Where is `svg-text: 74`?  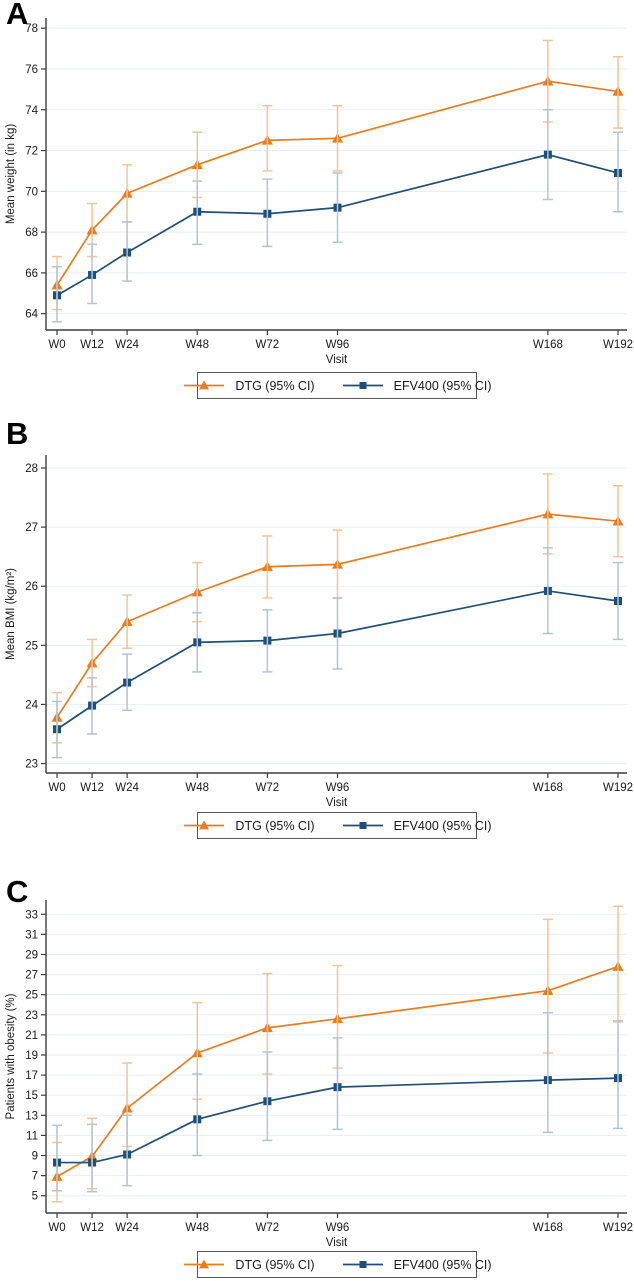
svg-text: 74 is located at coordinates (31, 111).